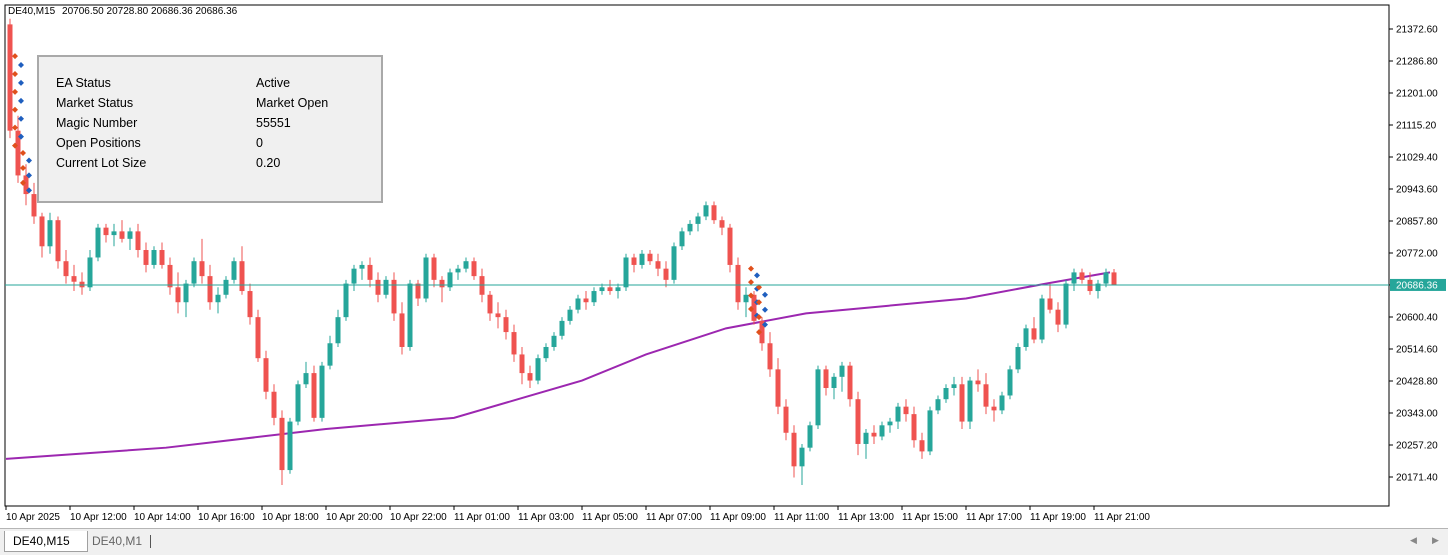 Image resolution: width=1448 pixels, height=555 pixels. What do you see at coordinates (354, 517) in the screenshot?
I see `time-tick-label: 10 Apr 20:00` at bounding box center [354, 517].